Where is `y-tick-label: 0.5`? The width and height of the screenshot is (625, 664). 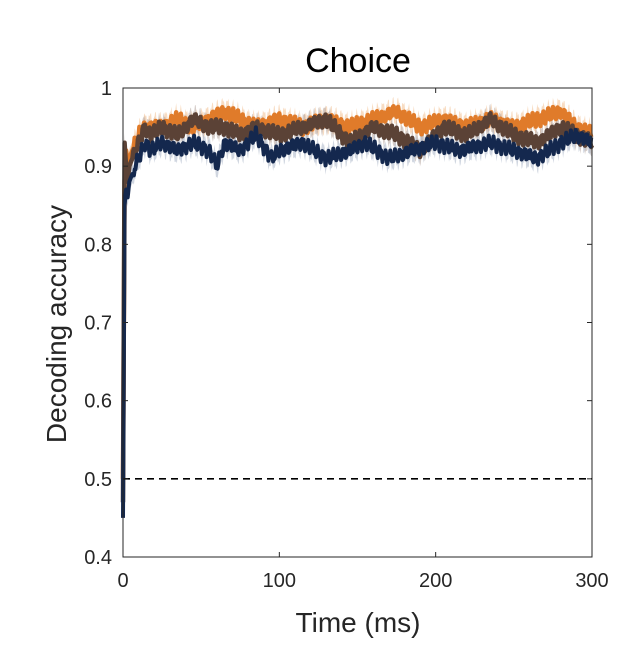 y-tick-label: 0.5 is located at coordinates (98, 480).